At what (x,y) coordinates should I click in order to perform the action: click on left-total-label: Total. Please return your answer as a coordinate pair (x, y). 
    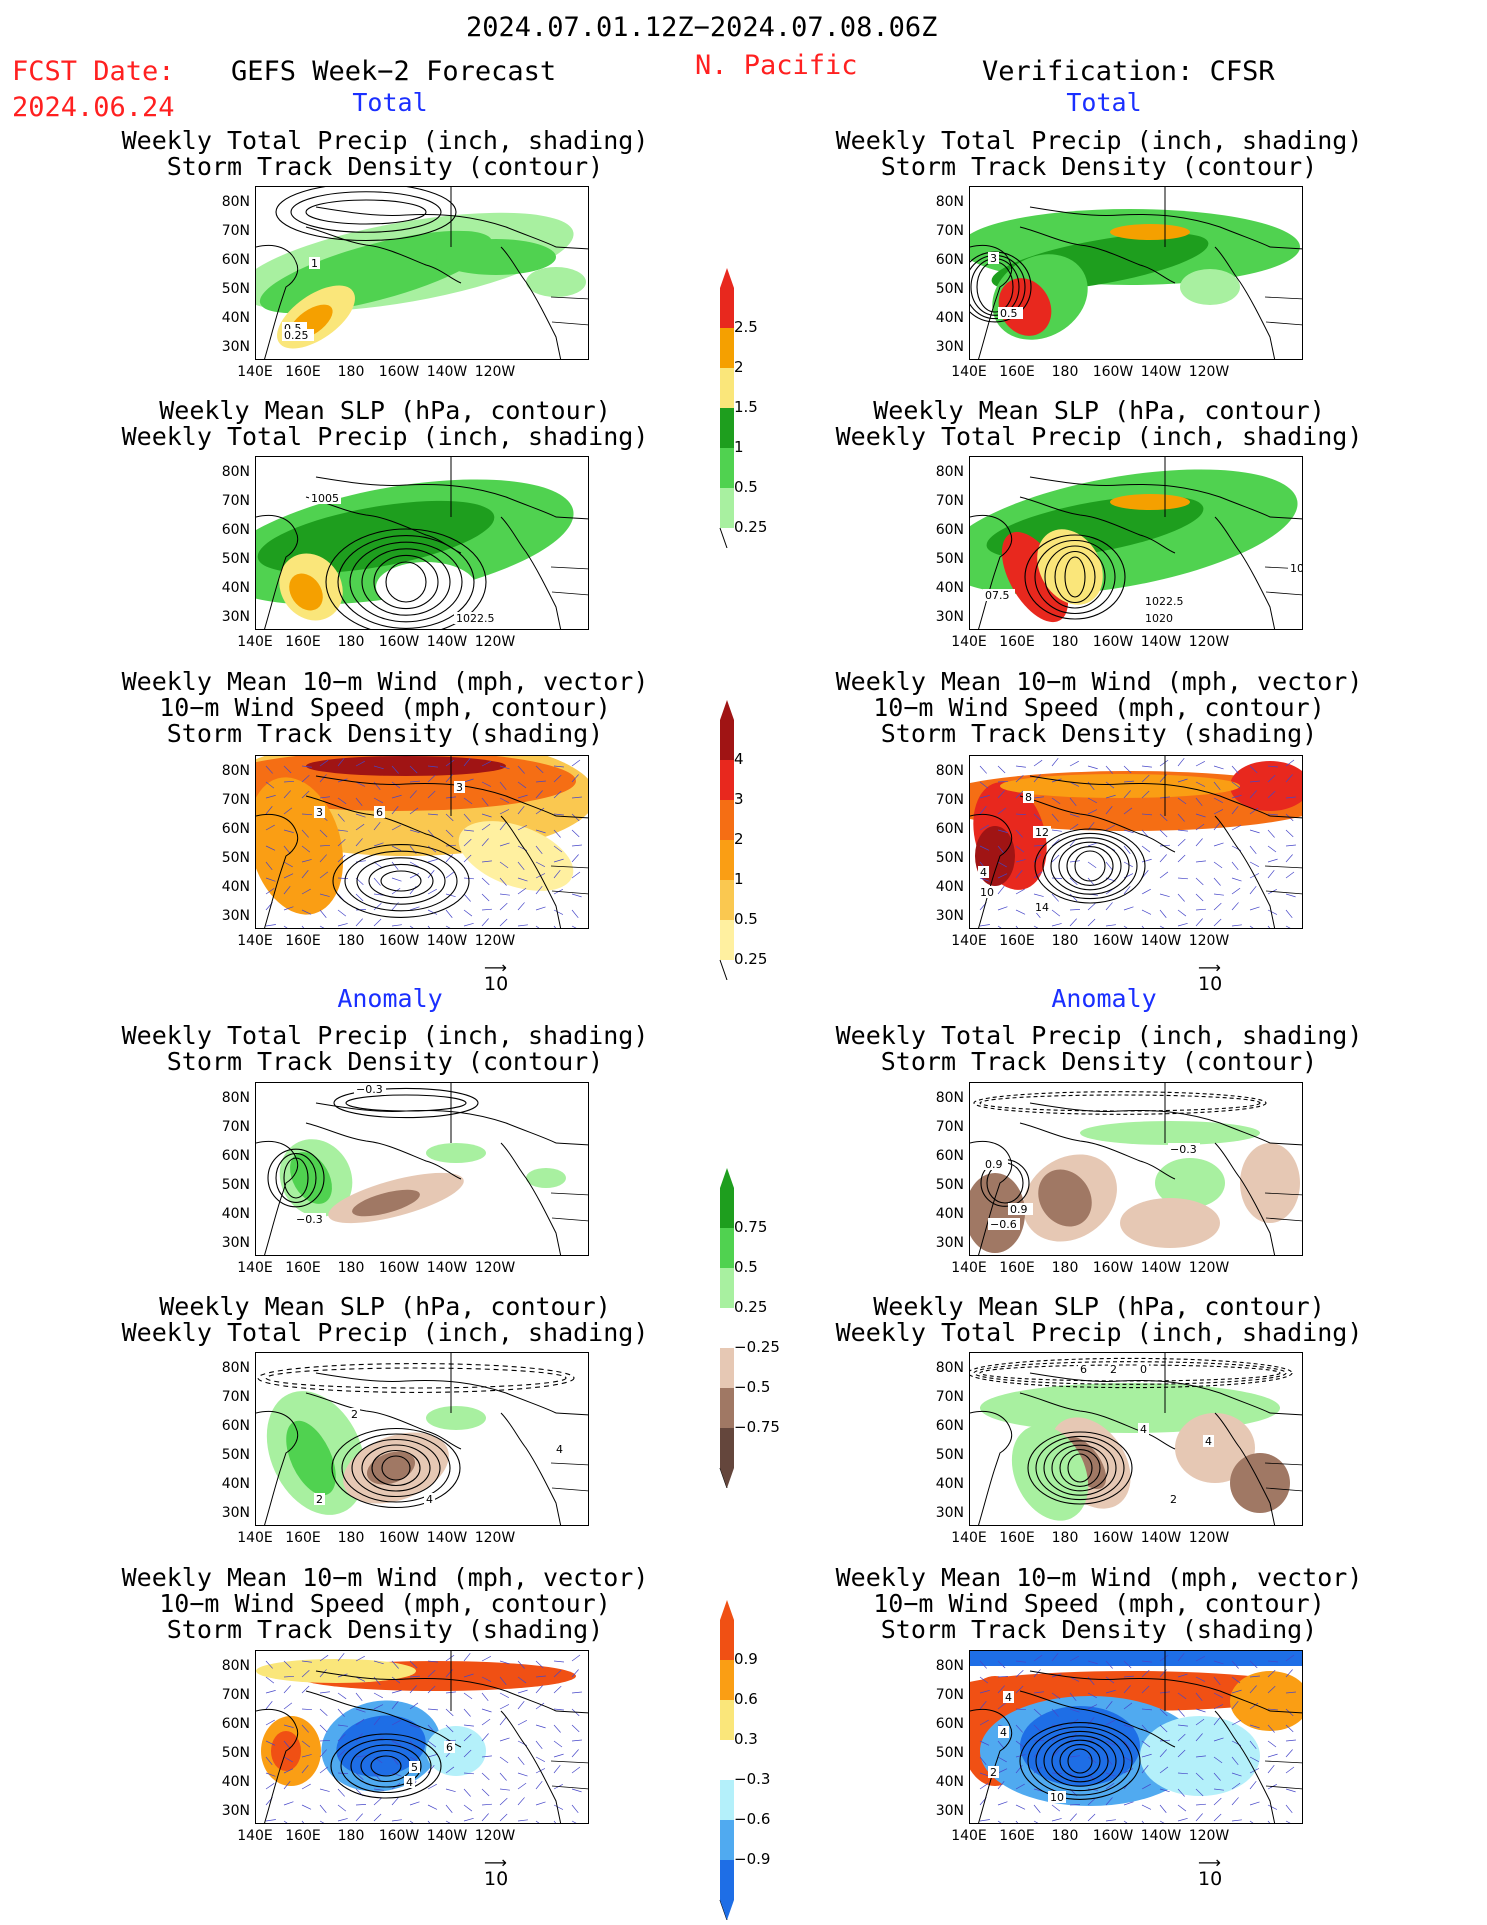
    Looking at the image, I should click on (390, 102).